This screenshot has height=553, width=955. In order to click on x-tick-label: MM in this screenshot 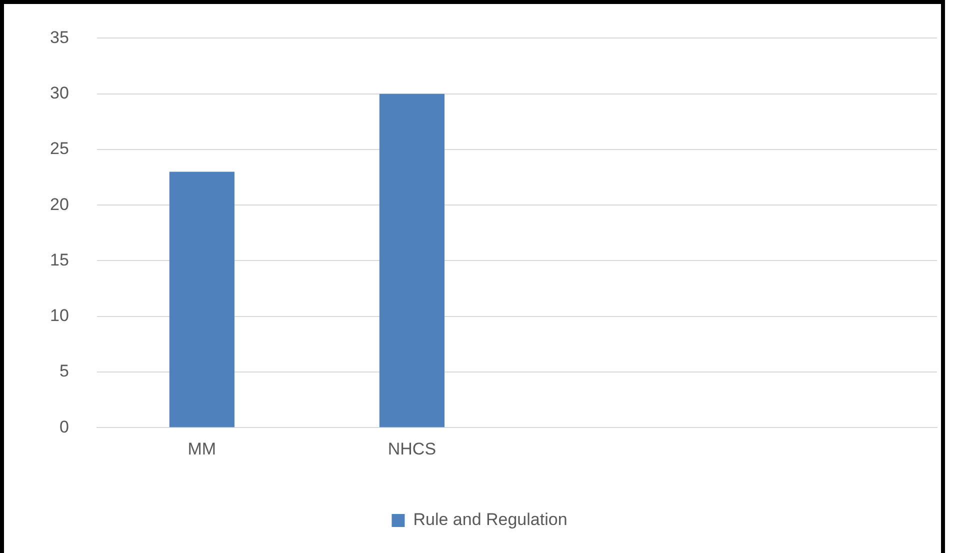, I will do `click(202, 448)`.